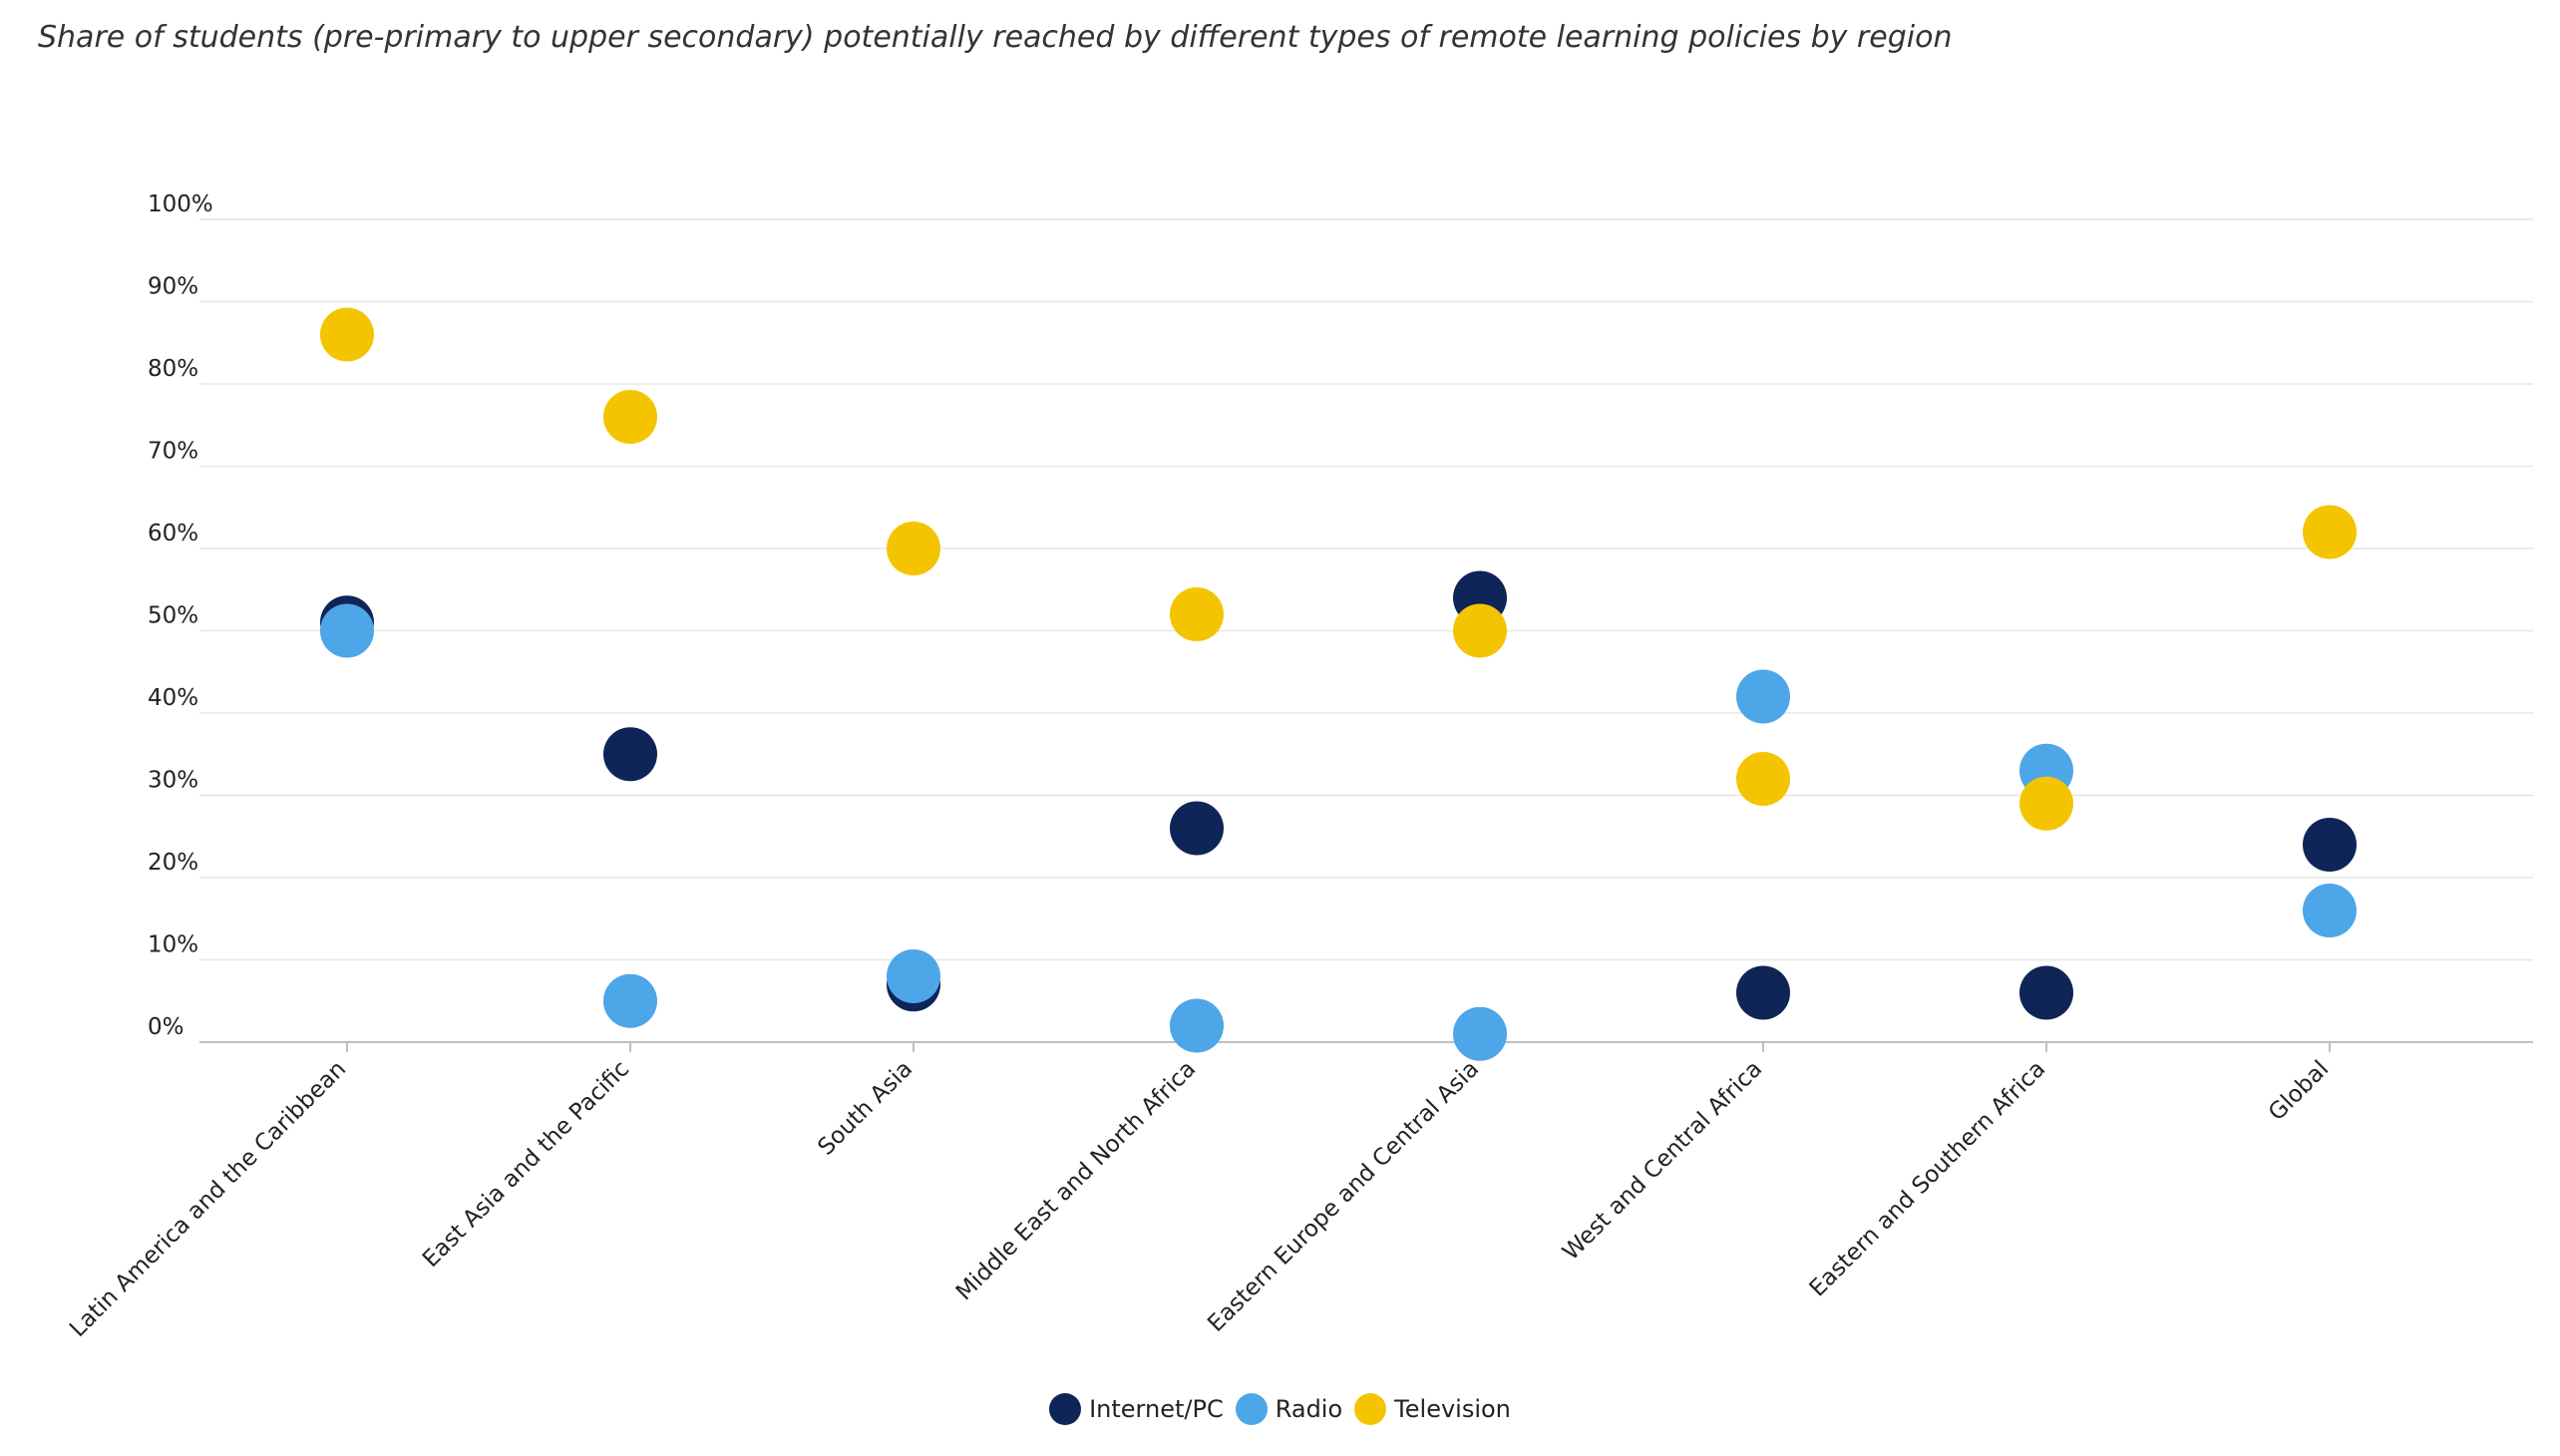 The height and width of the screenshot is (1456, 2560). Describe the element at coordinates (173, 452) in the screenshot. I see `y-tick-label: 70%` at that location.